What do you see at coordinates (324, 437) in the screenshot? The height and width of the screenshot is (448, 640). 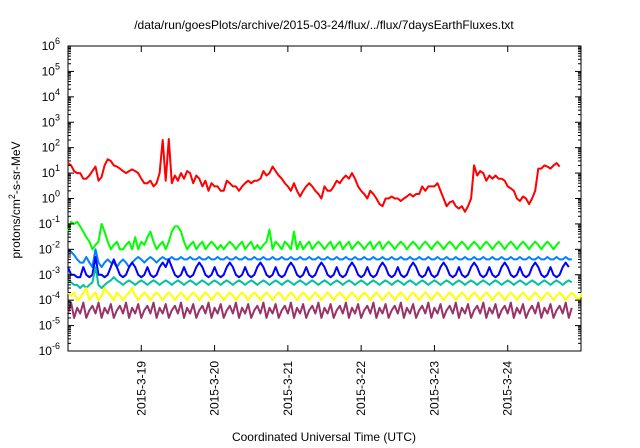 I see `x-axis-label: Coordinated Universal Time (UTC)` at bounding box center [324, 437].